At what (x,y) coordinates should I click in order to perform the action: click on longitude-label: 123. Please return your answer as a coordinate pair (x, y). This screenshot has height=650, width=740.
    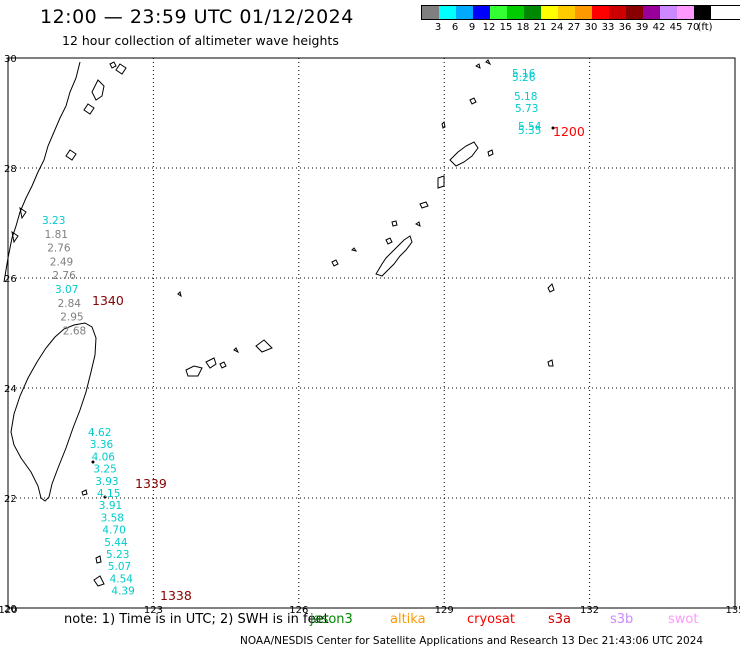
    Looking at the image, I should click on (153, 610).